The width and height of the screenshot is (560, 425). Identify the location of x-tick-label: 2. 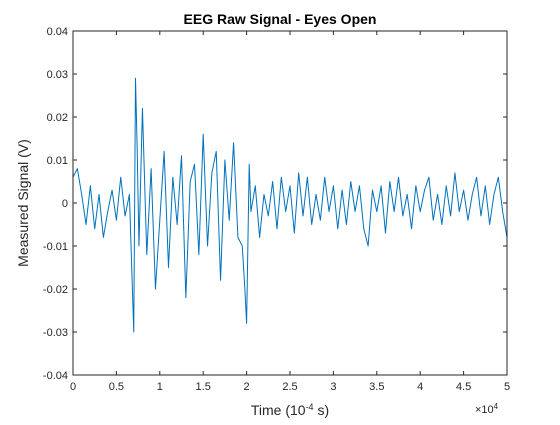
(247, 387).